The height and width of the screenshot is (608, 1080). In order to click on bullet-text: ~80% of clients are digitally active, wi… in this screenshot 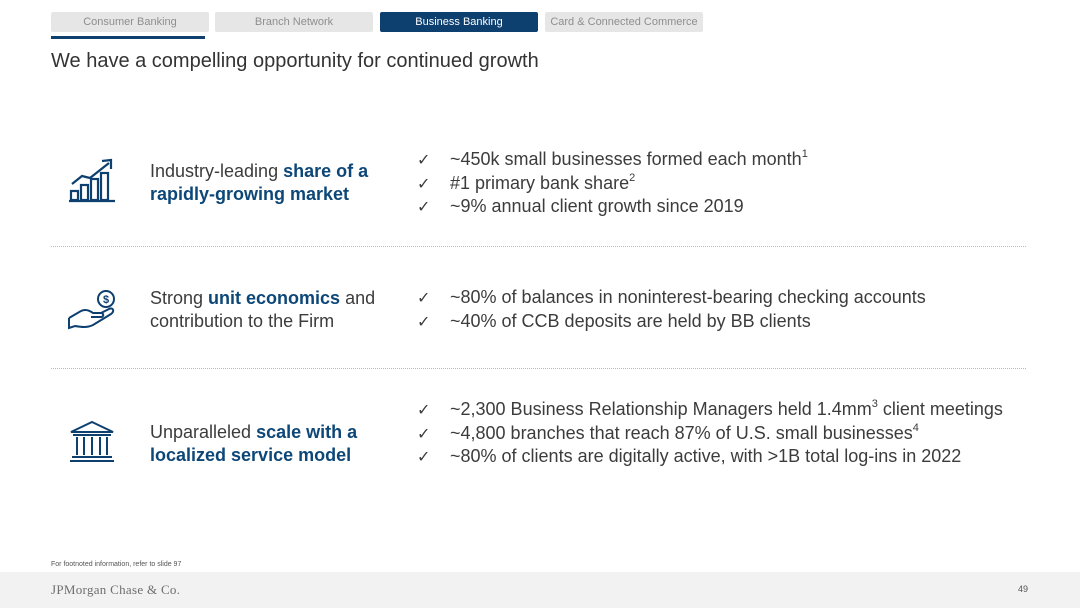, I will do `click(706, 456)`.